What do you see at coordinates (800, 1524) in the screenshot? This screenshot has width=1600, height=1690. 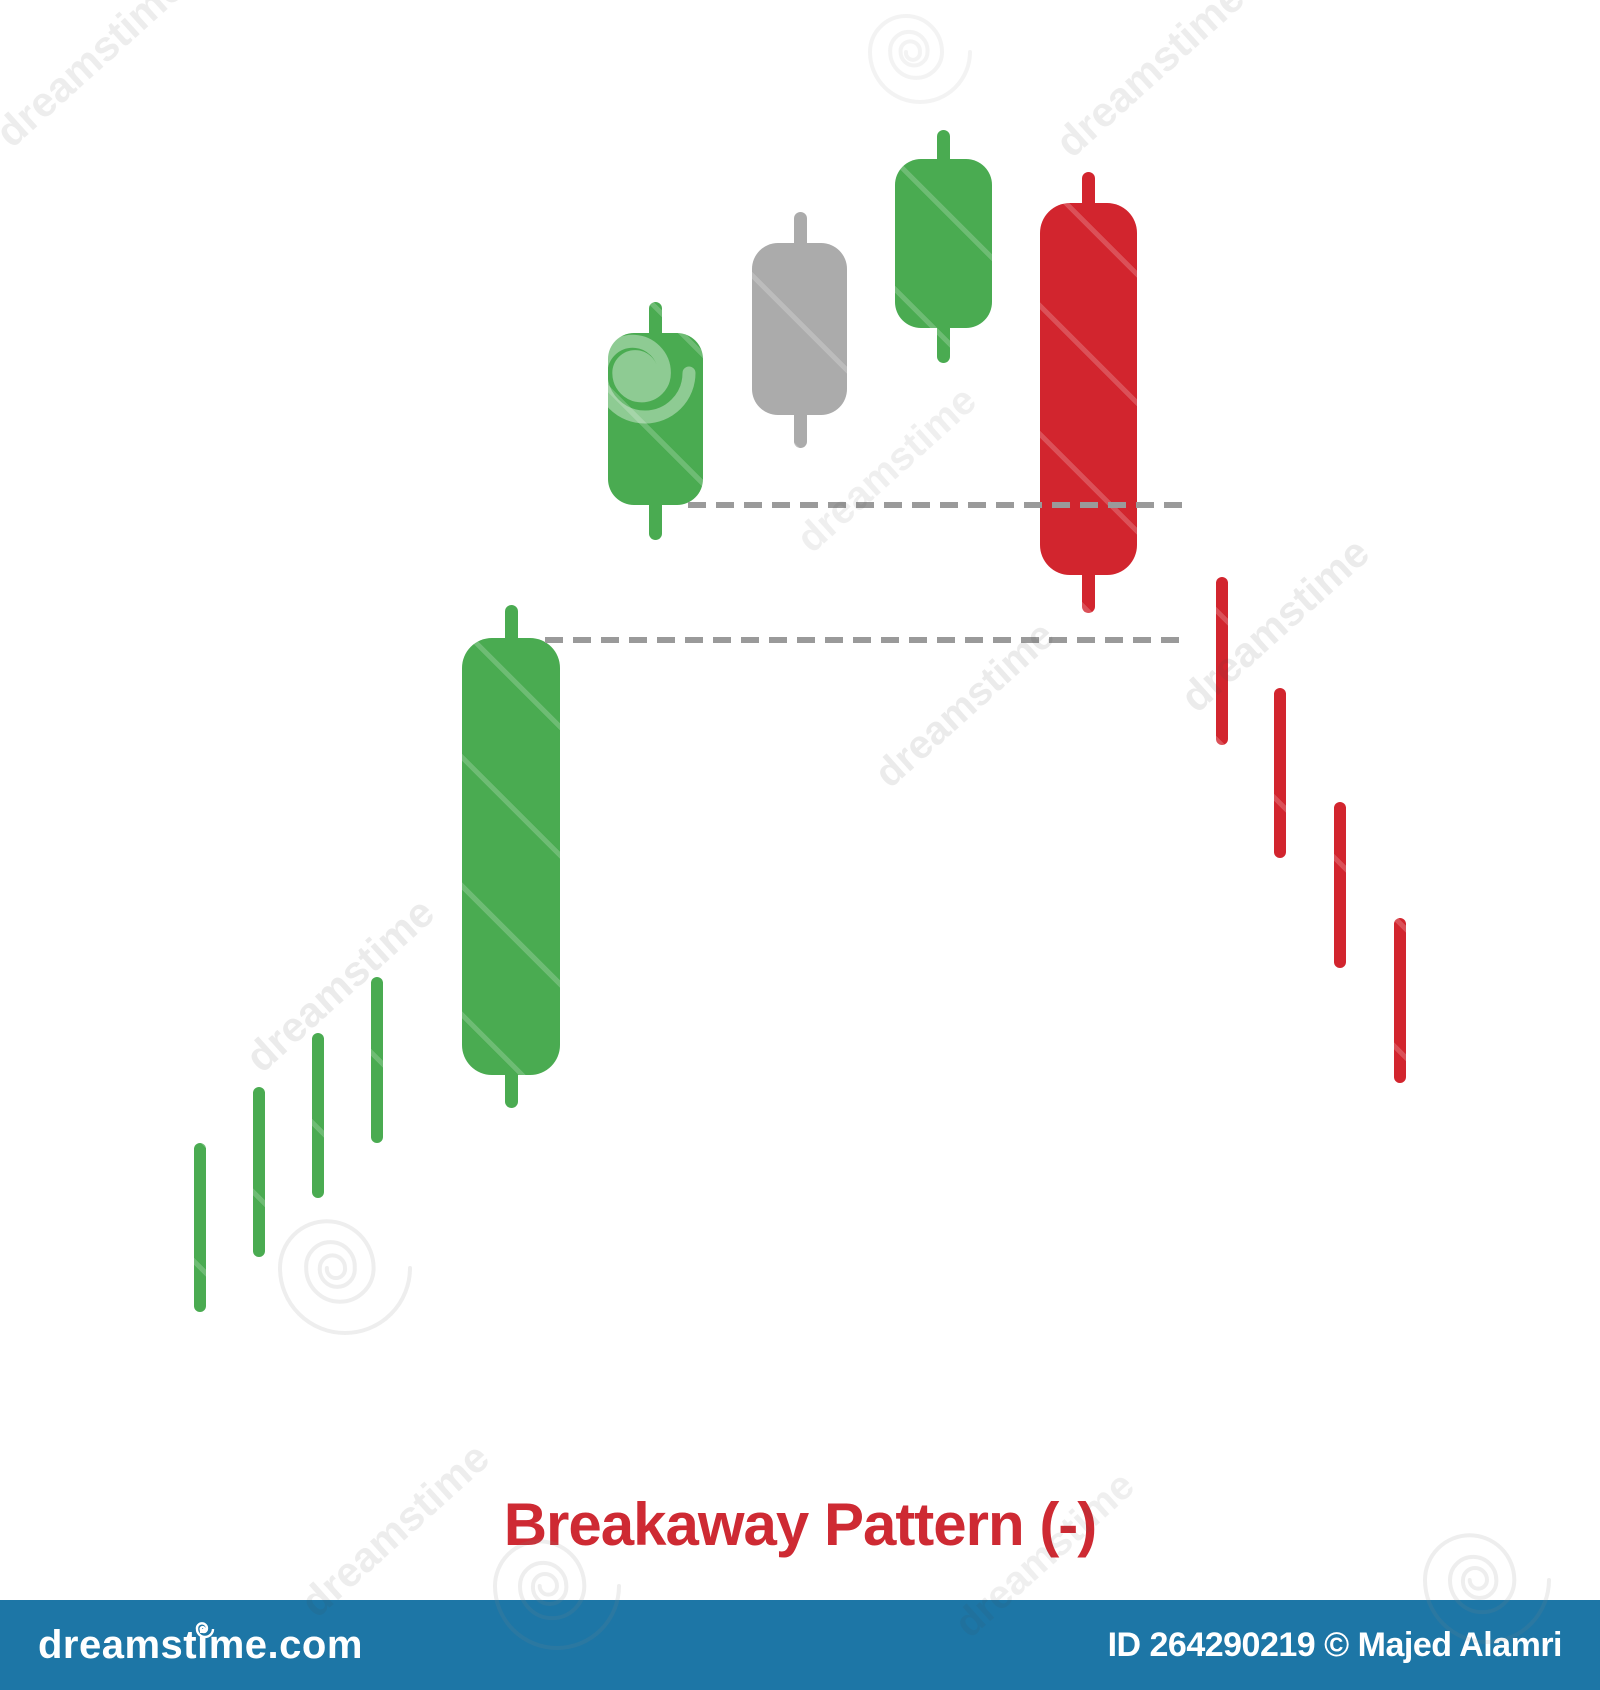 I see `pattern-title: Breakaway Pattern (-)` at bounding box center [800, 1524].